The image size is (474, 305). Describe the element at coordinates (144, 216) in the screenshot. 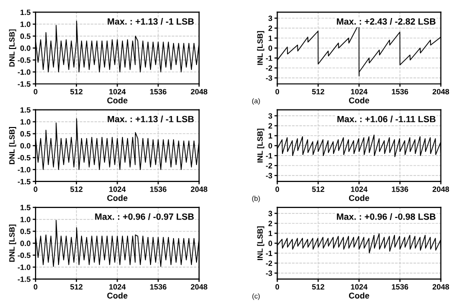

I see `annotation: Max. : +0.96 / -0.97 LSB` at that location.